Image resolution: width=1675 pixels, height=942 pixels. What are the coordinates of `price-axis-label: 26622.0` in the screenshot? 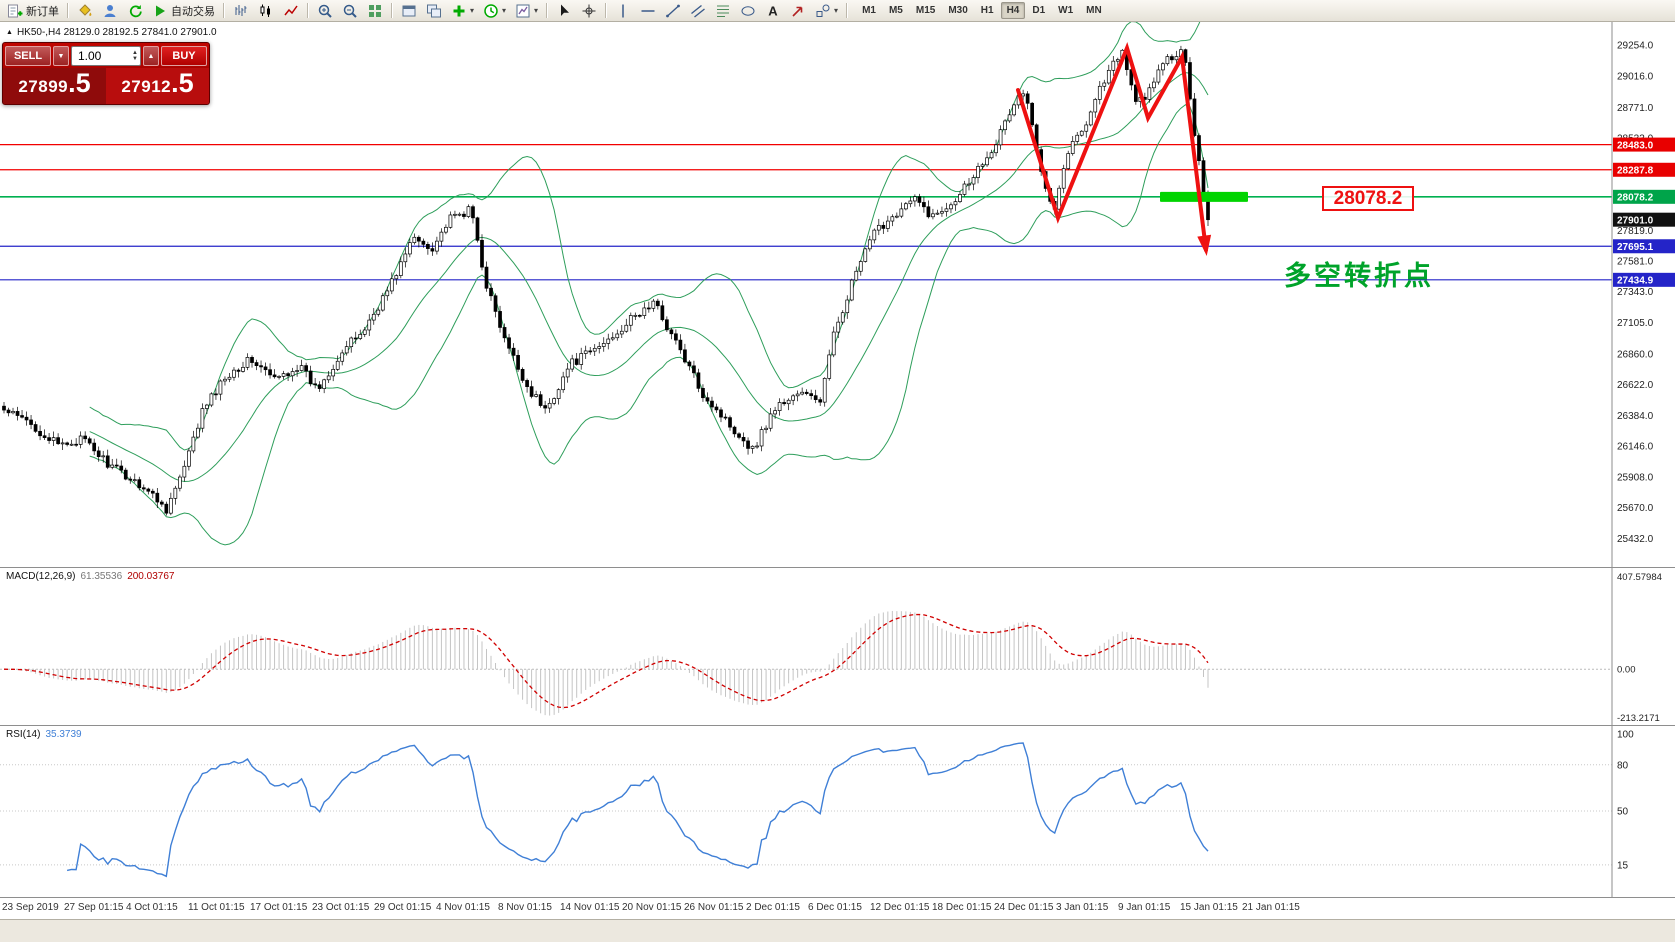 It's located at (1635, 385).